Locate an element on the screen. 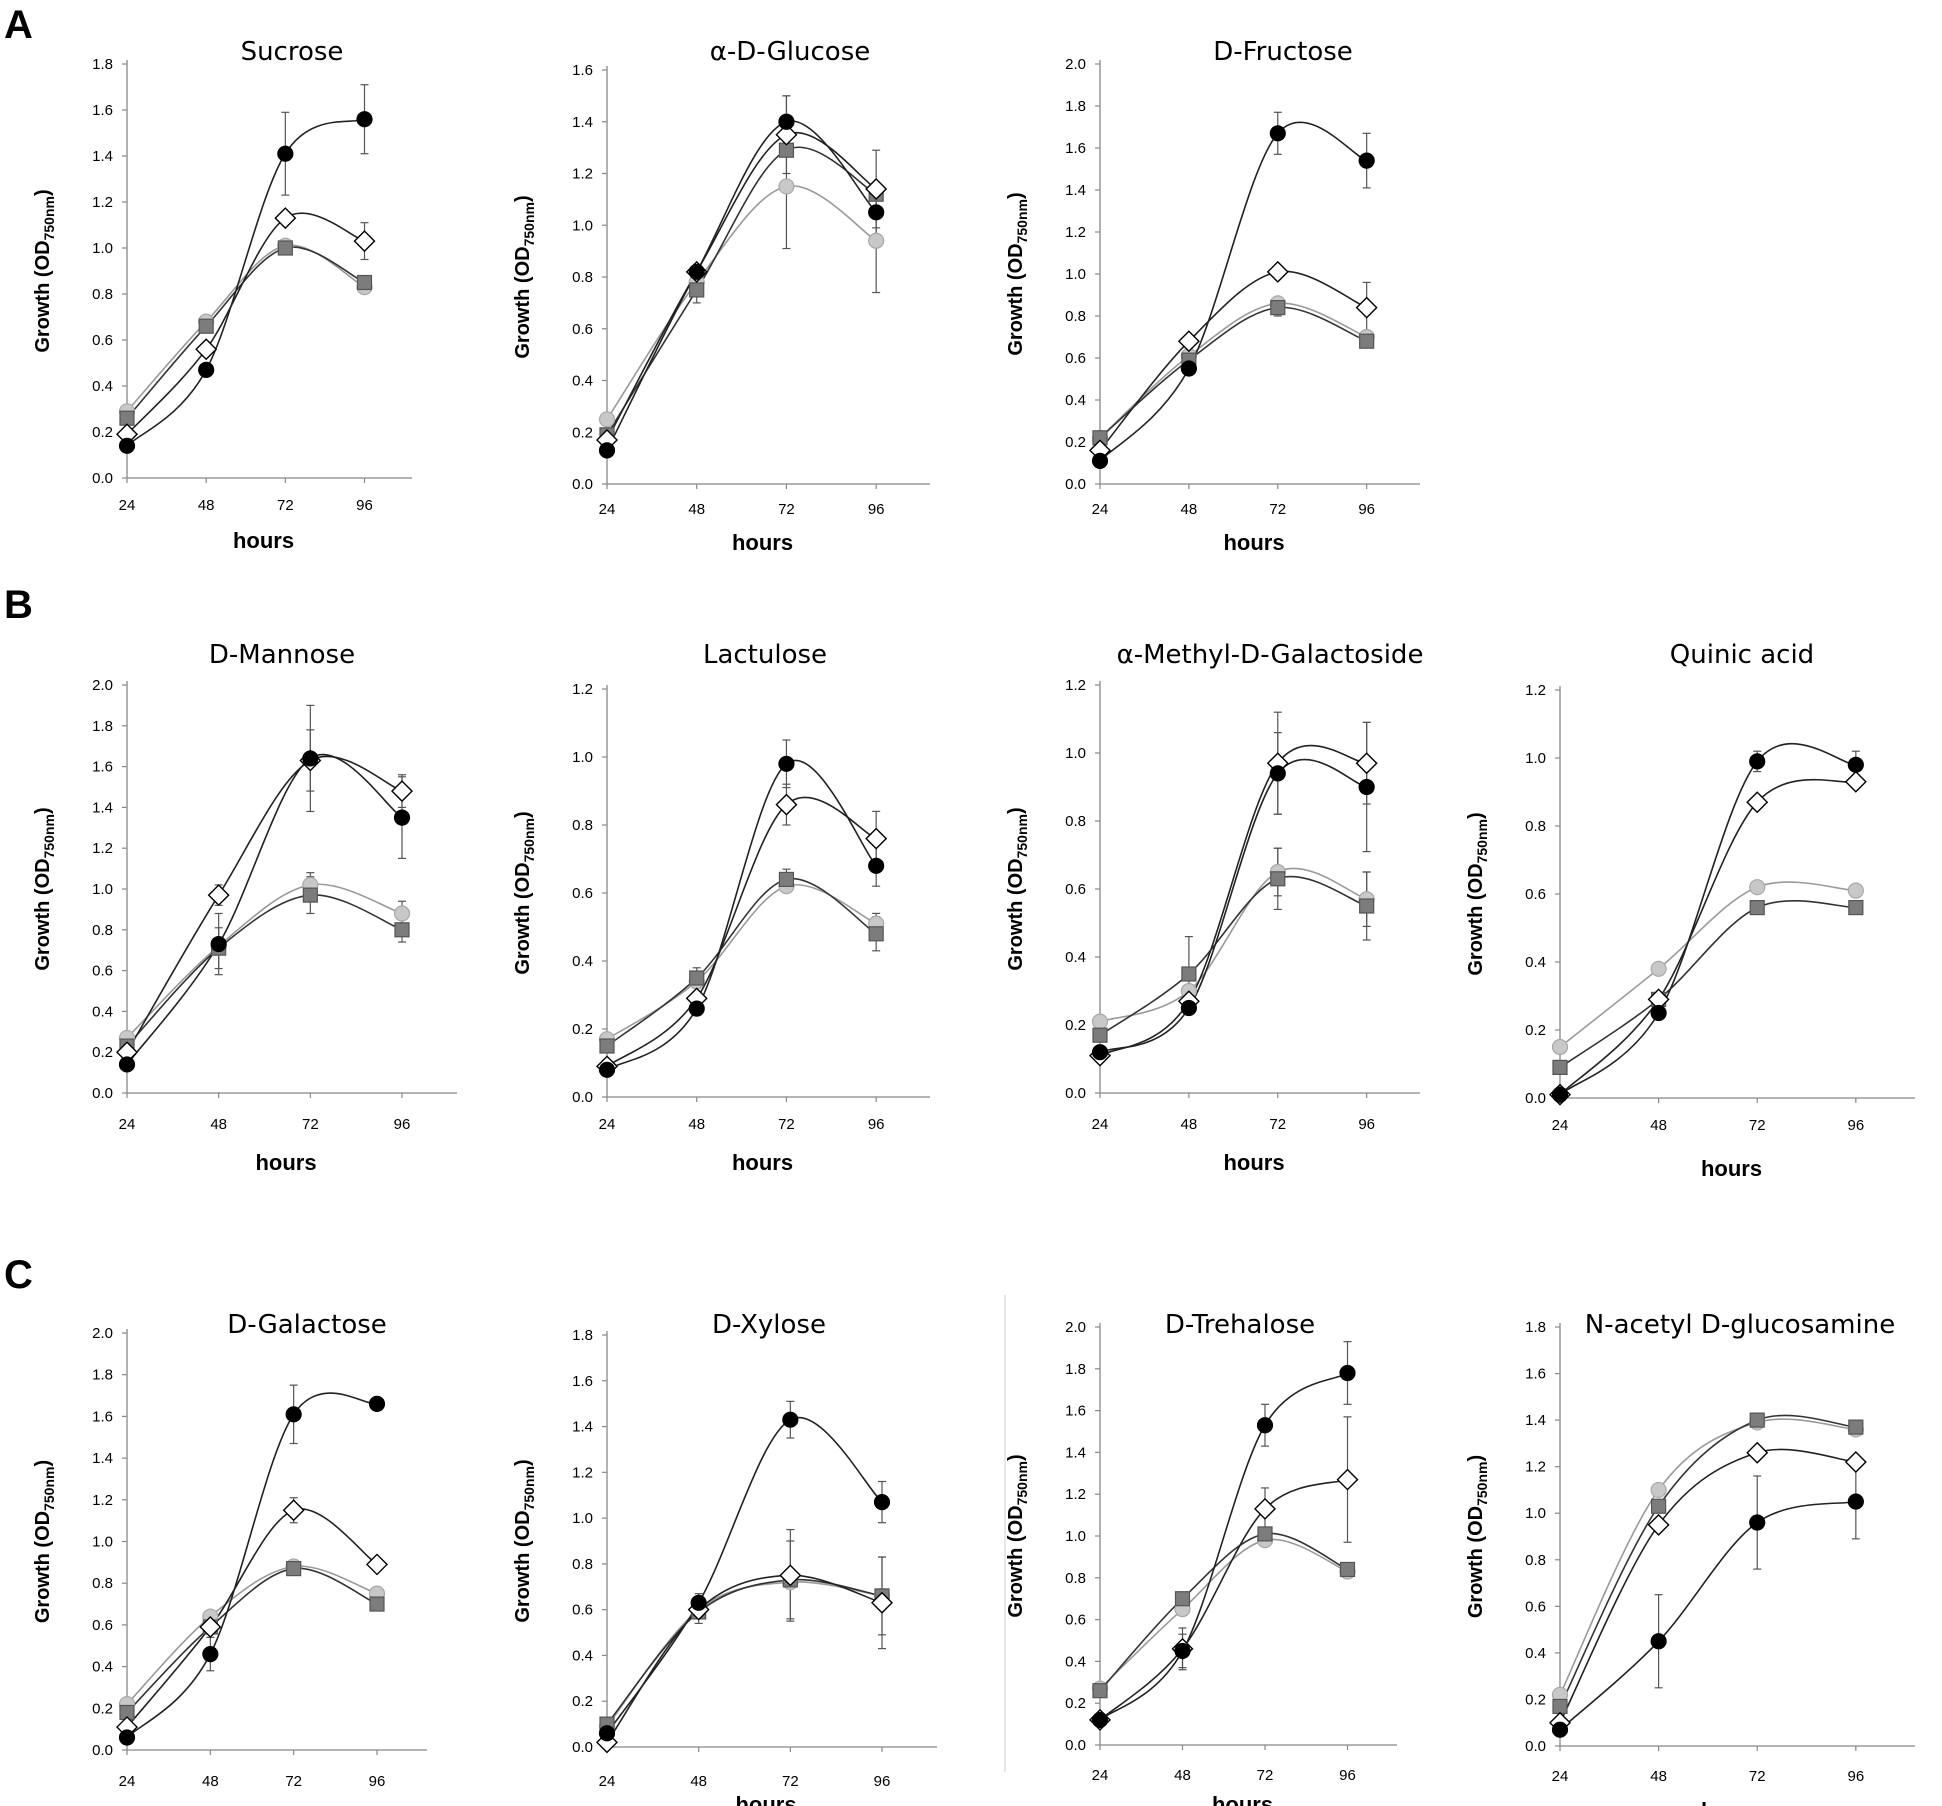 This screenshot has width=1942, height=1806. chart-title: Lactulose is located at coordinates (765, 655).